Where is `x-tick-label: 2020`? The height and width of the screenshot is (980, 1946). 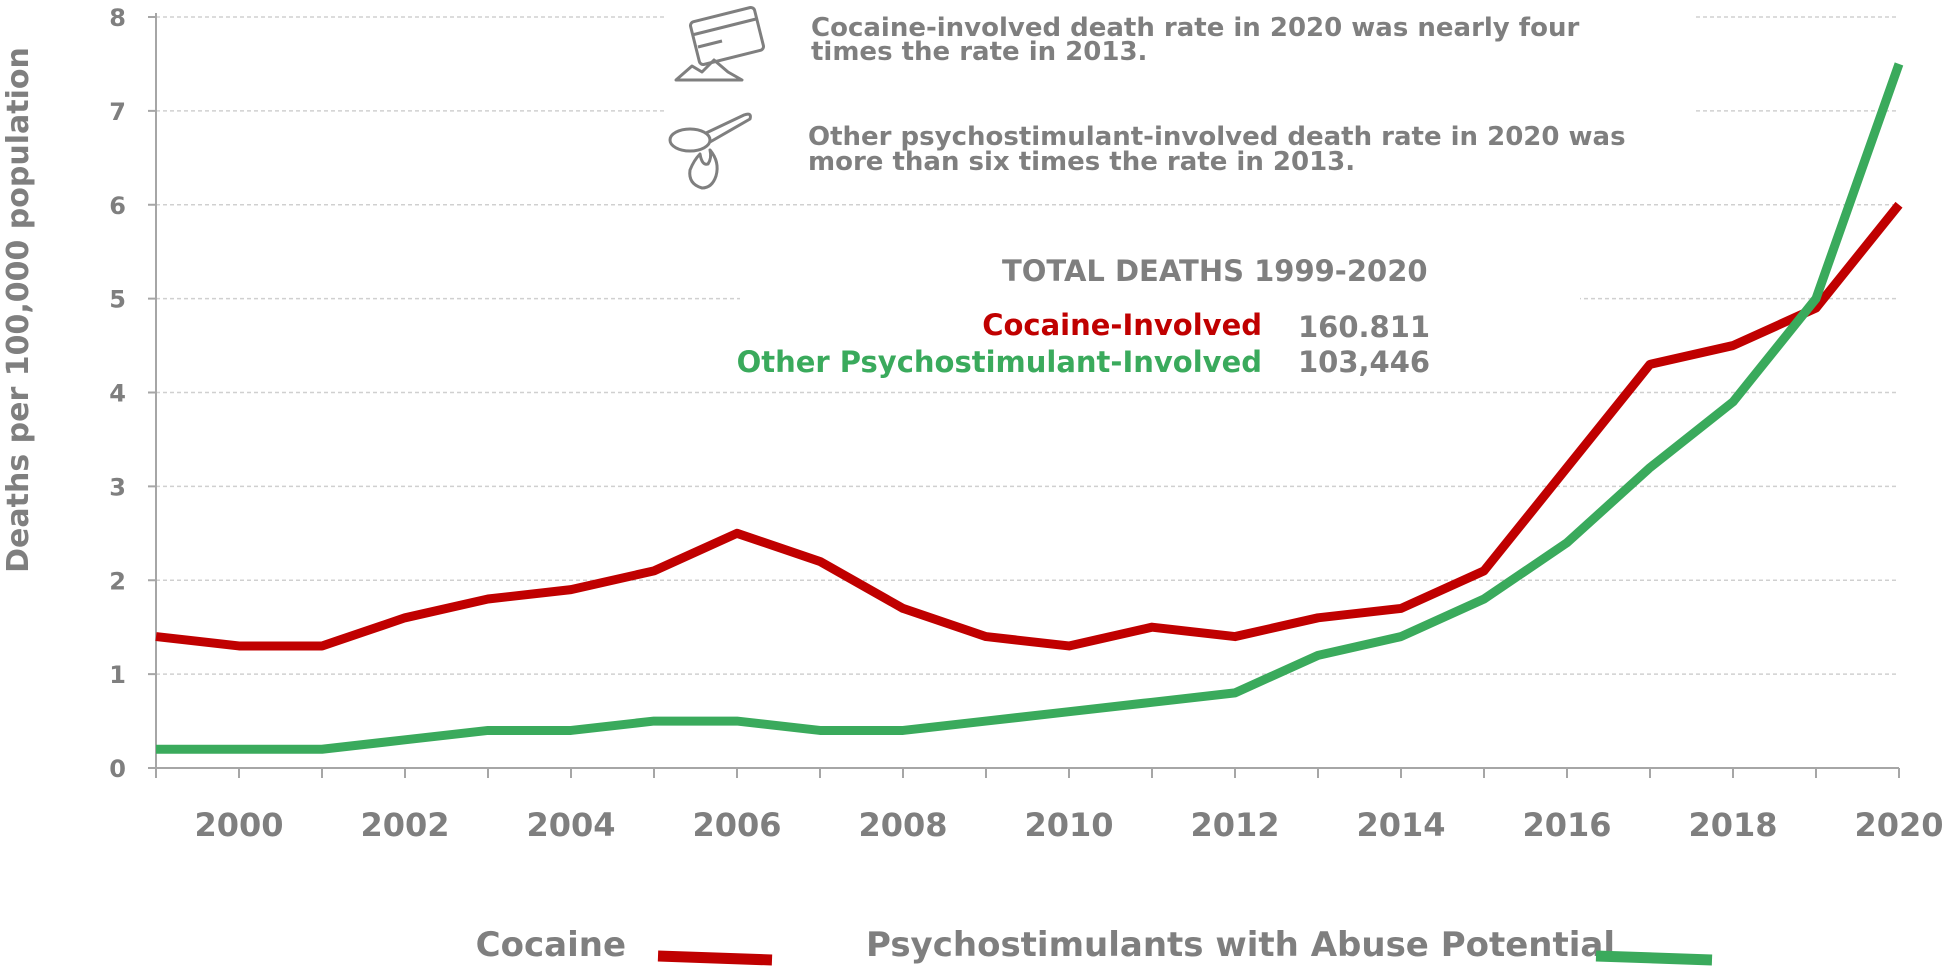
x-tick-label: 2020 is located at coordinates (1898, 825).